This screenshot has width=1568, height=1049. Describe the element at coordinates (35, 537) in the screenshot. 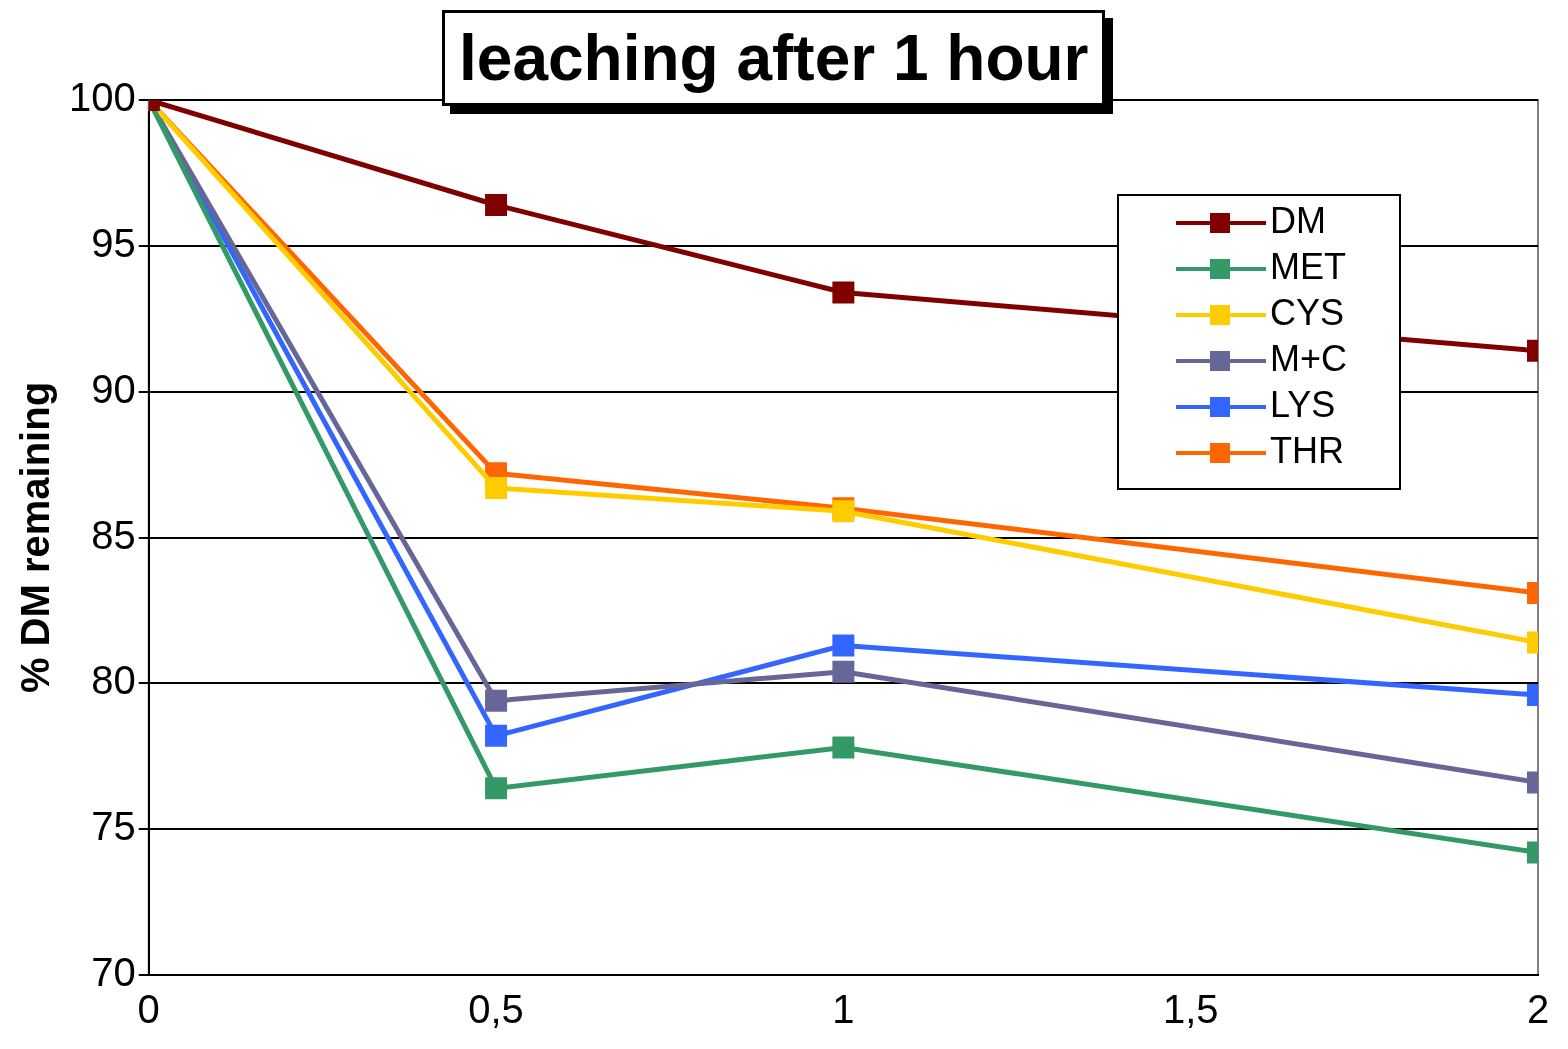

I see `y-axis-title: % DM remaining` at that location.